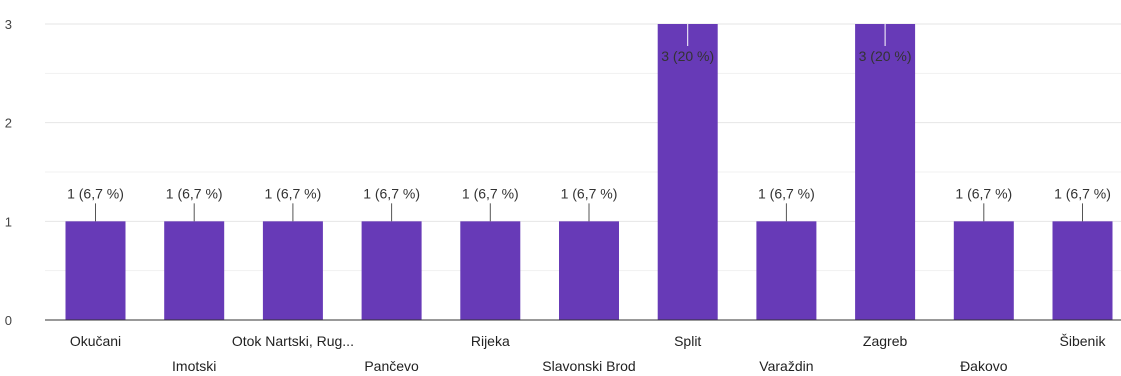  What do you see at coordinates (8, 24) in the screenshot?
I see `y-tick-label: 3` at bounding box center [8, 24].